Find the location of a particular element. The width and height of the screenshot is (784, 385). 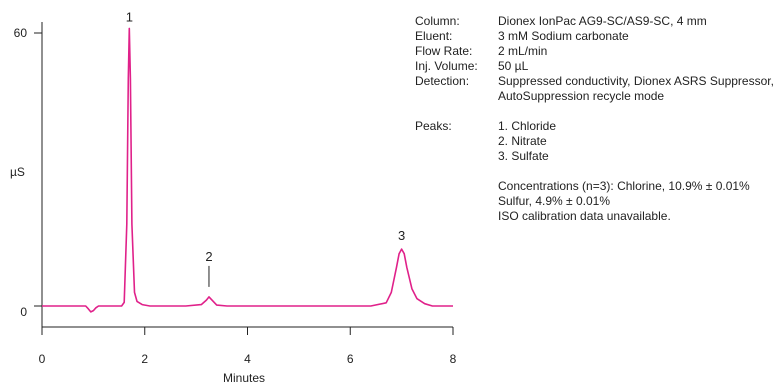

condition-flow-rate: Flow Rate: 2 mL/min is located at coordinates (599, 51).